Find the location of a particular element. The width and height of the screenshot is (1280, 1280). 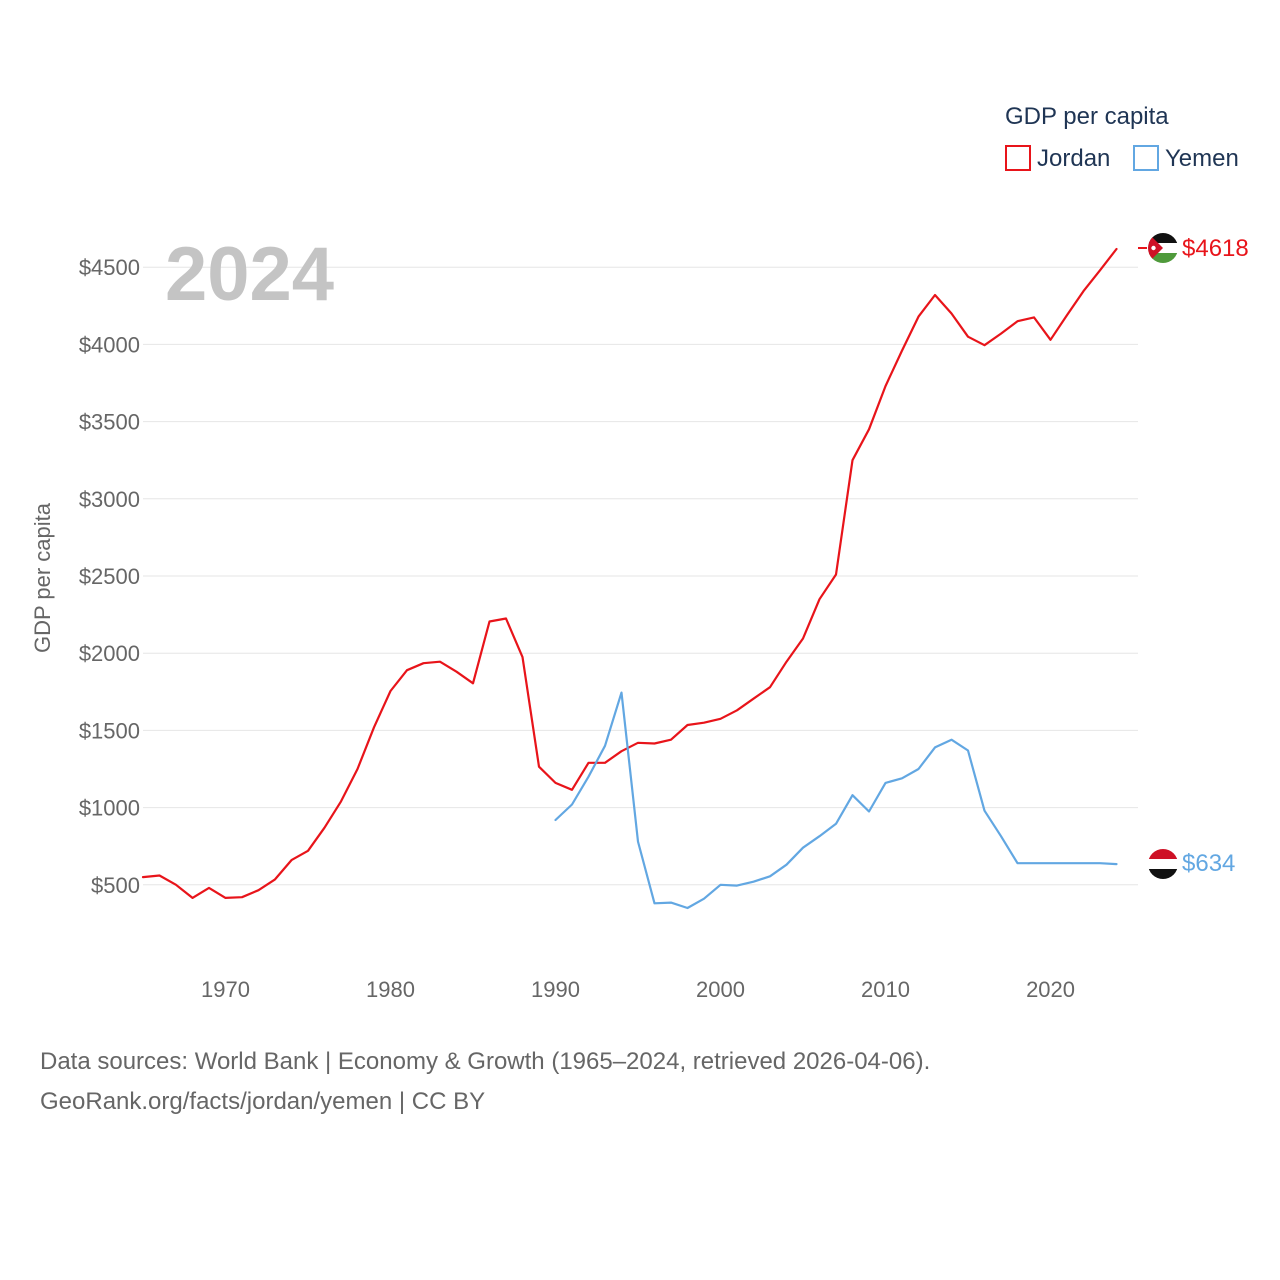

year-overlay: 2024 is located at coordinates (249, 274).